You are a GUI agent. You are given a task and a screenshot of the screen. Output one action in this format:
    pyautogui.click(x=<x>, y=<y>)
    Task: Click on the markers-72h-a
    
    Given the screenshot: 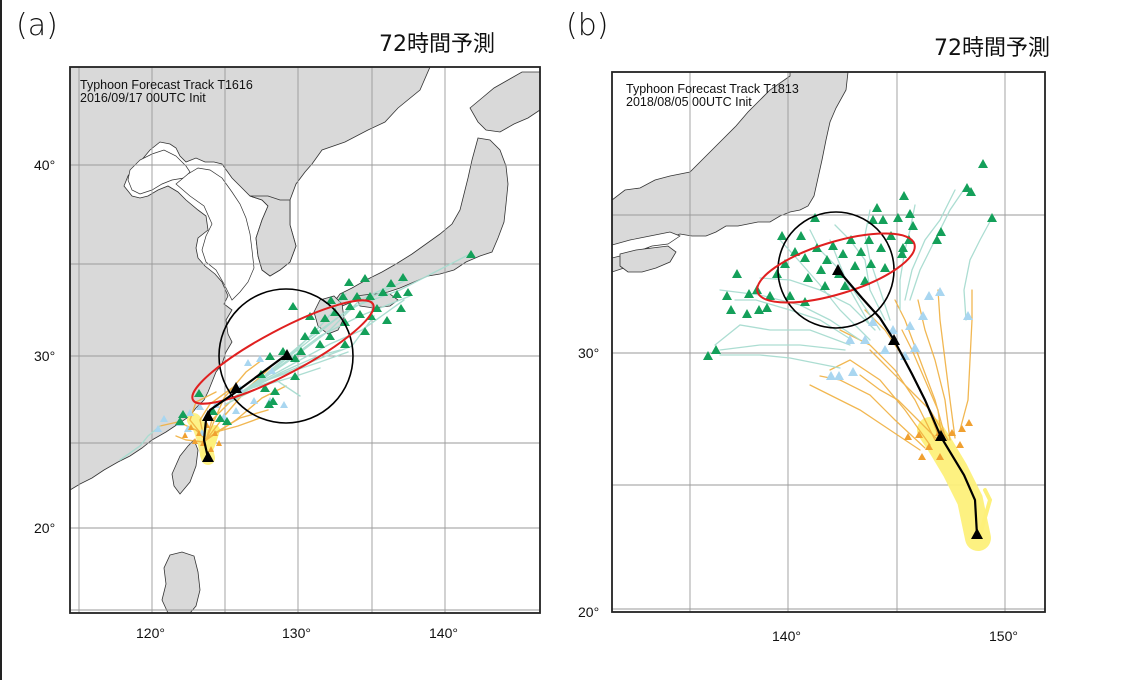 What is the action you would take?
    pyautogui.click(x=325, y=337)
    